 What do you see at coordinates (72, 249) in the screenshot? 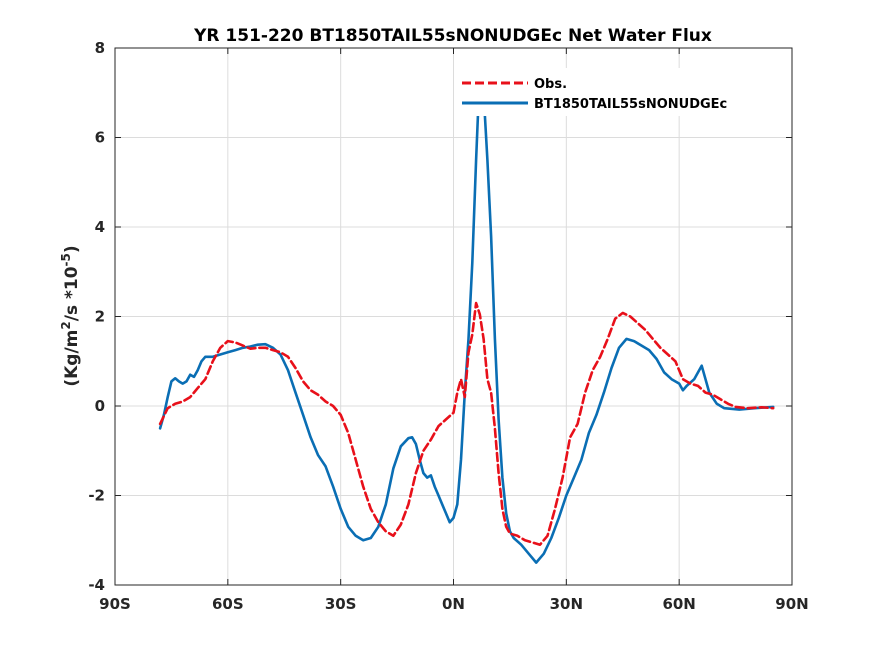
I see `y-axis-label-end: )` at bounding box center [72, 249].